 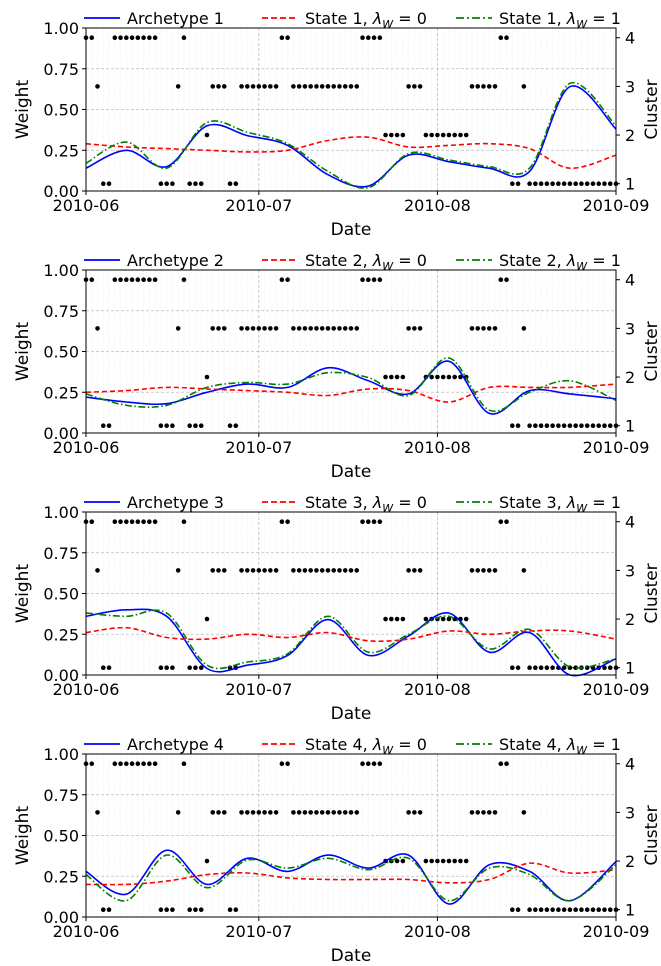 What do you see at coordinates (23, 352) in the screenshot?
I see `y-axis-label: Weight` at bounding box center [23, 352].